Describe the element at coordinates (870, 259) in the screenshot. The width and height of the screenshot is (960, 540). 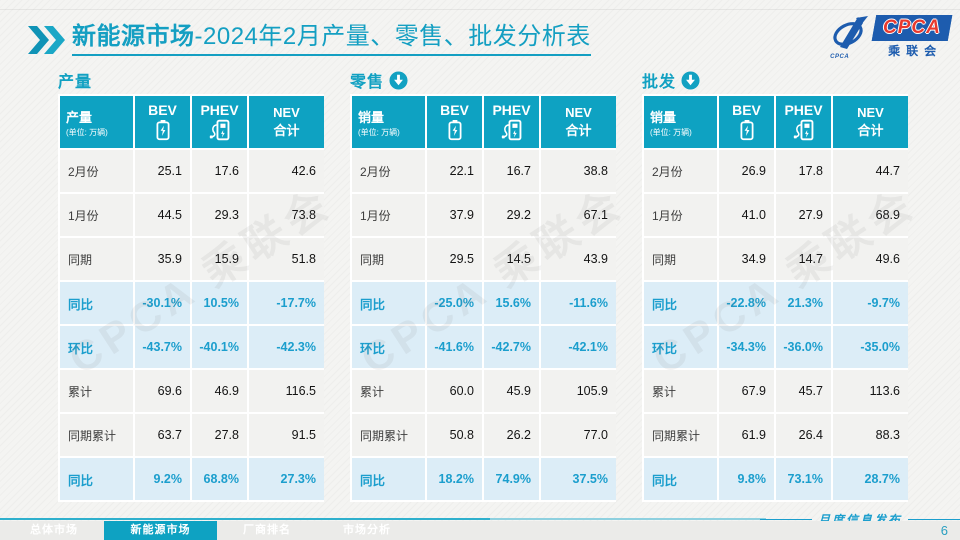
I see `nev-value: 49.6` at that location.